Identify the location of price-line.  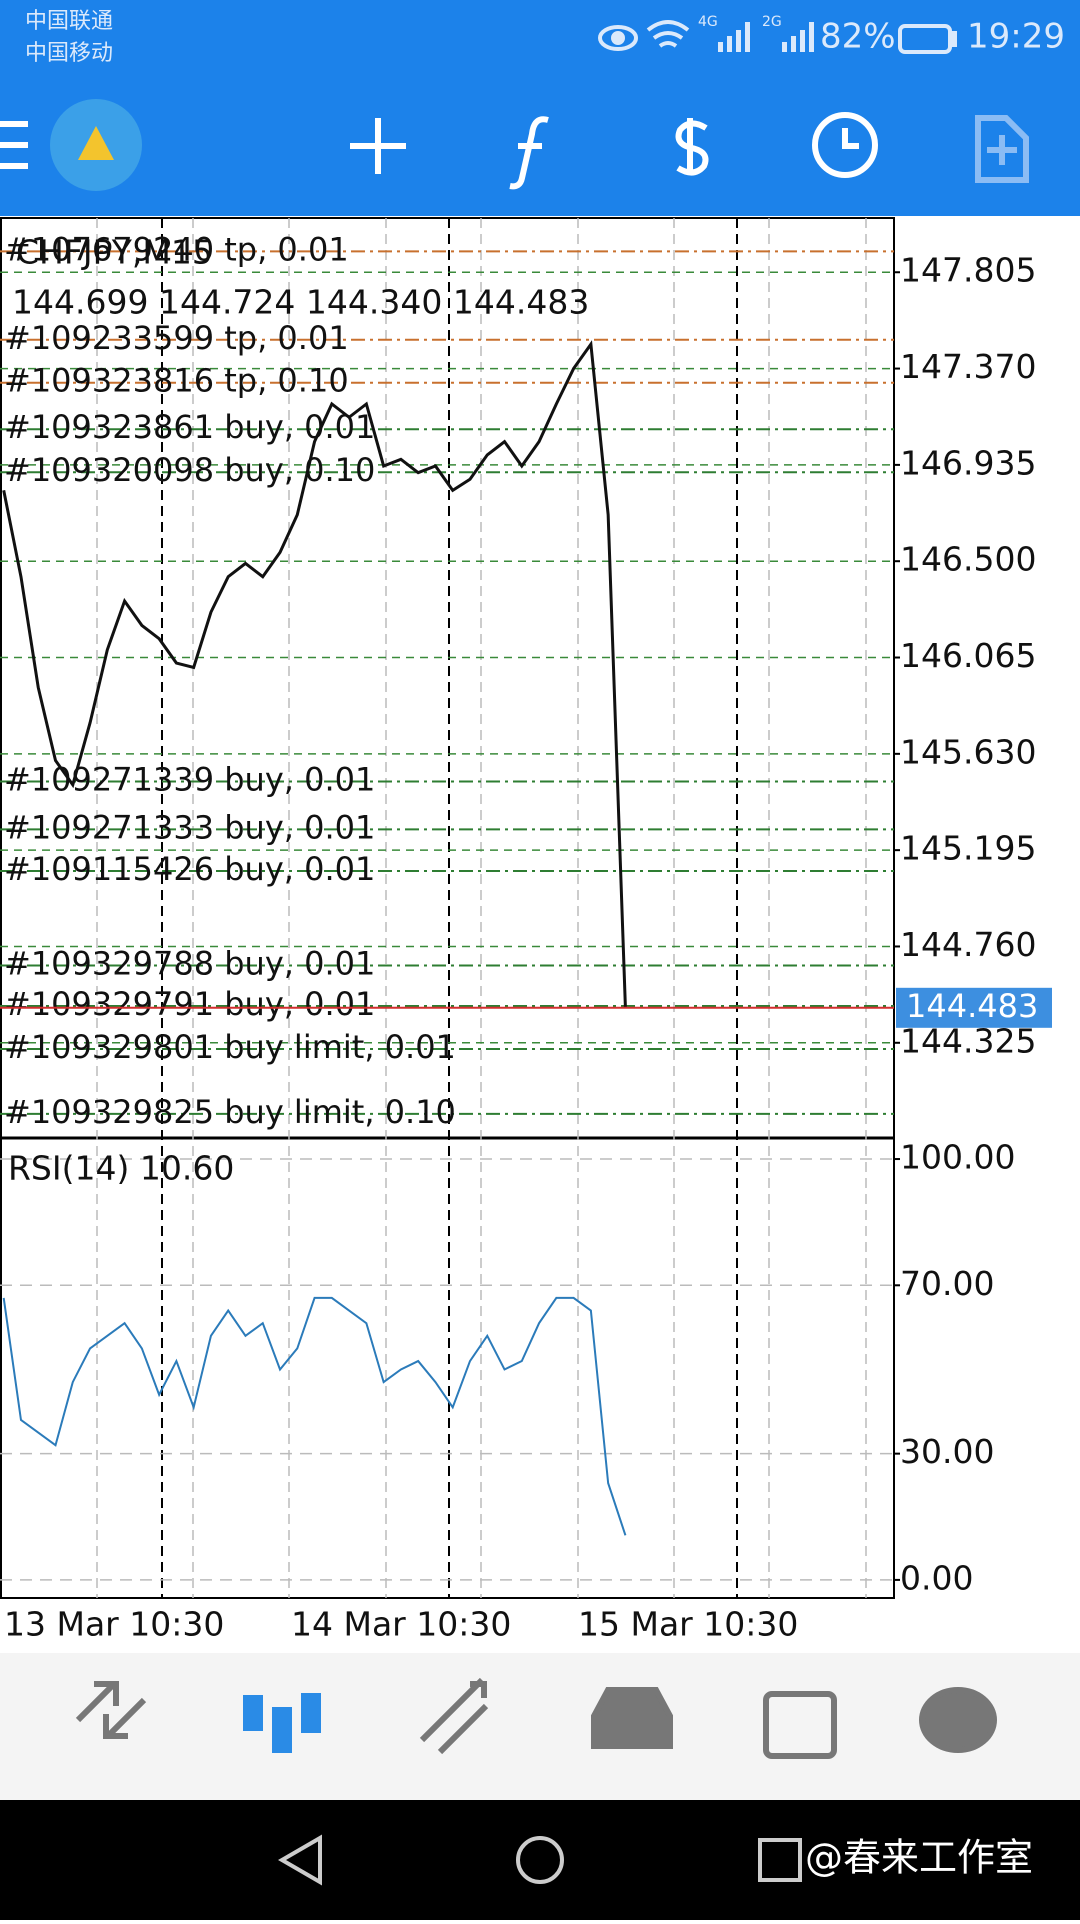
(314, 1416).